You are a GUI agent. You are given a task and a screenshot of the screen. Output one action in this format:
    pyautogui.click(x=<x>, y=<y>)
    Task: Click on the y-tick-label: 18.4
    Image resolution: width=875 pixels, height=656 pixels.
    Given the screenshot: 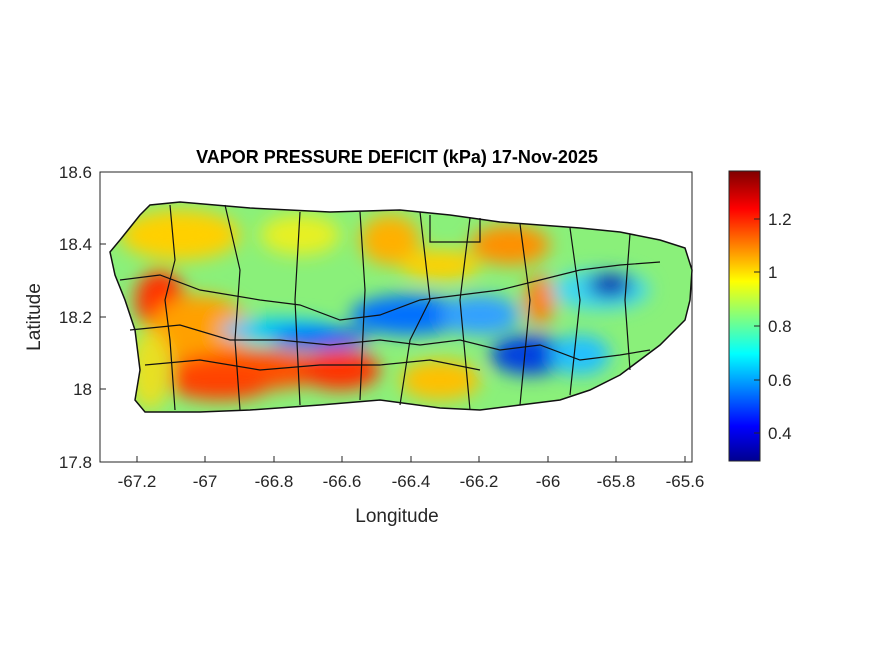 What is the action you would take?
    pyautogui.click(x=75, y=244)
    